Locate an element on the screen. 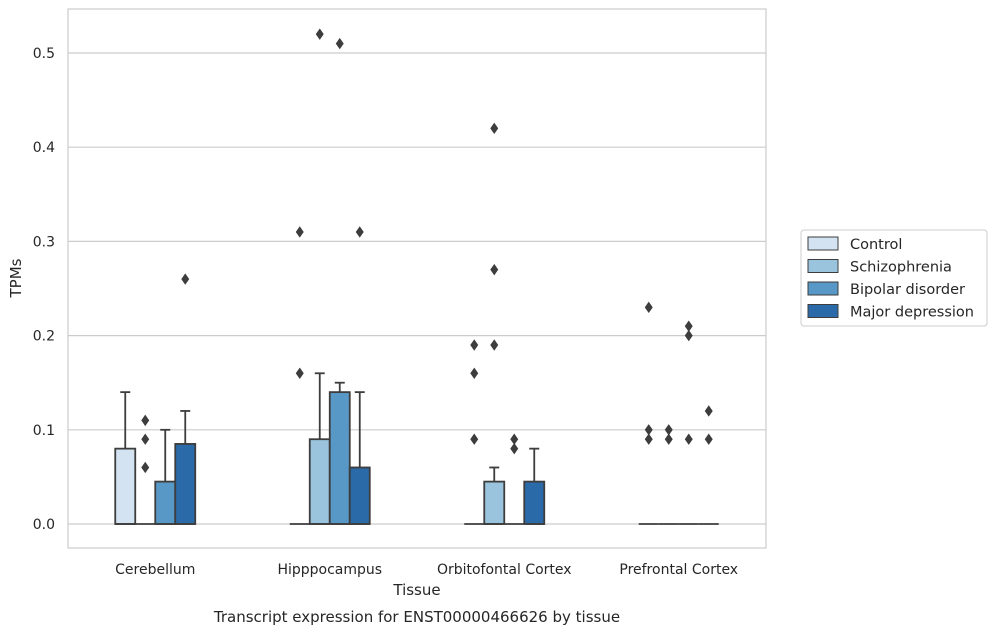 Image resolution: width=997 pixels, height=634 pixels. legend-frame is located at coordinates (894, 278).